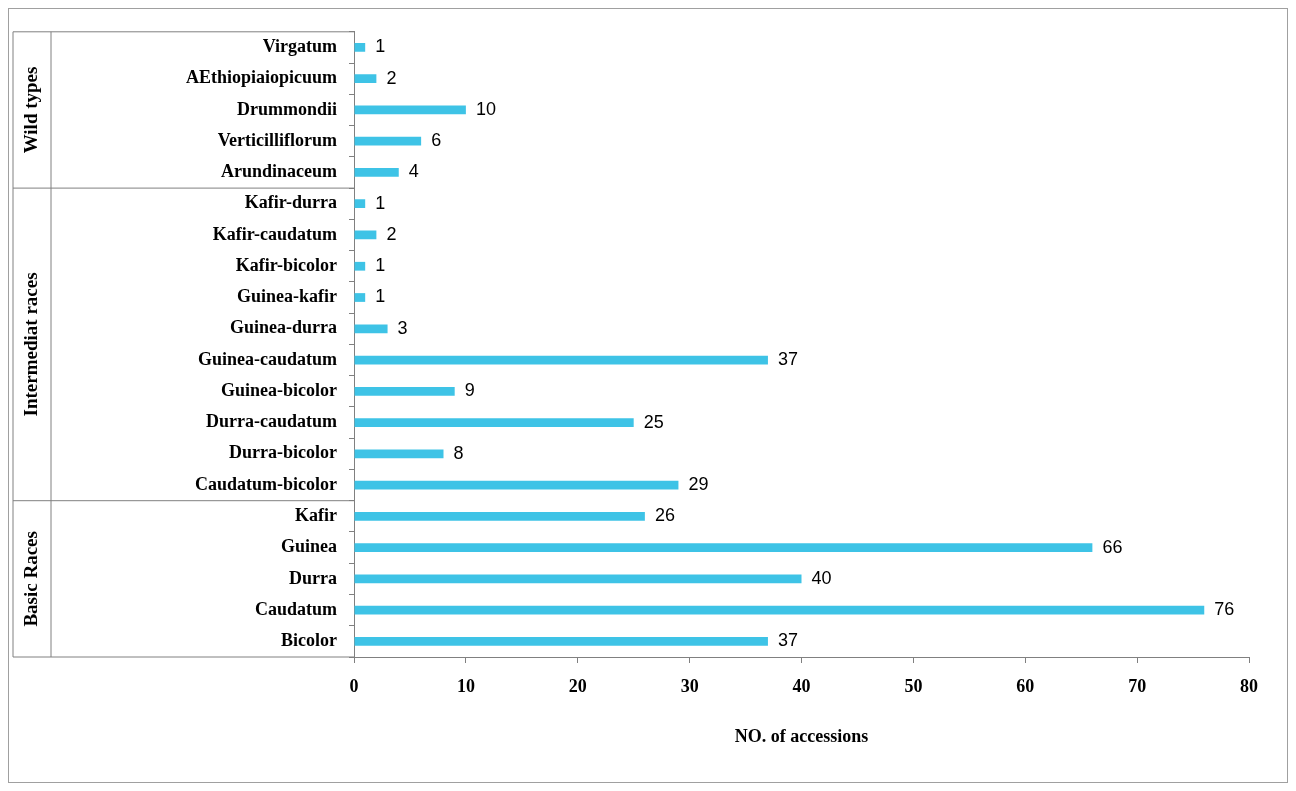  What do you see at coordinates (1025, 686) in the screenshot?
I see `x-tick-label: 60` at bounding box center [1025, 686].